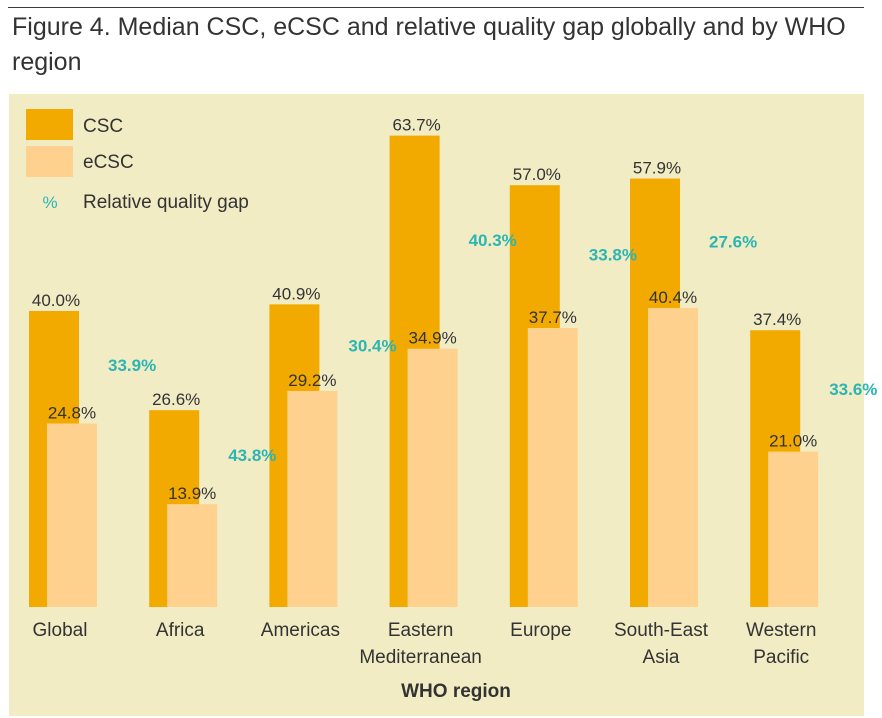  Describe the element at coordinates (613, 255) in the screenshot. I see `label-gap-europe: 33.8%` at that location.